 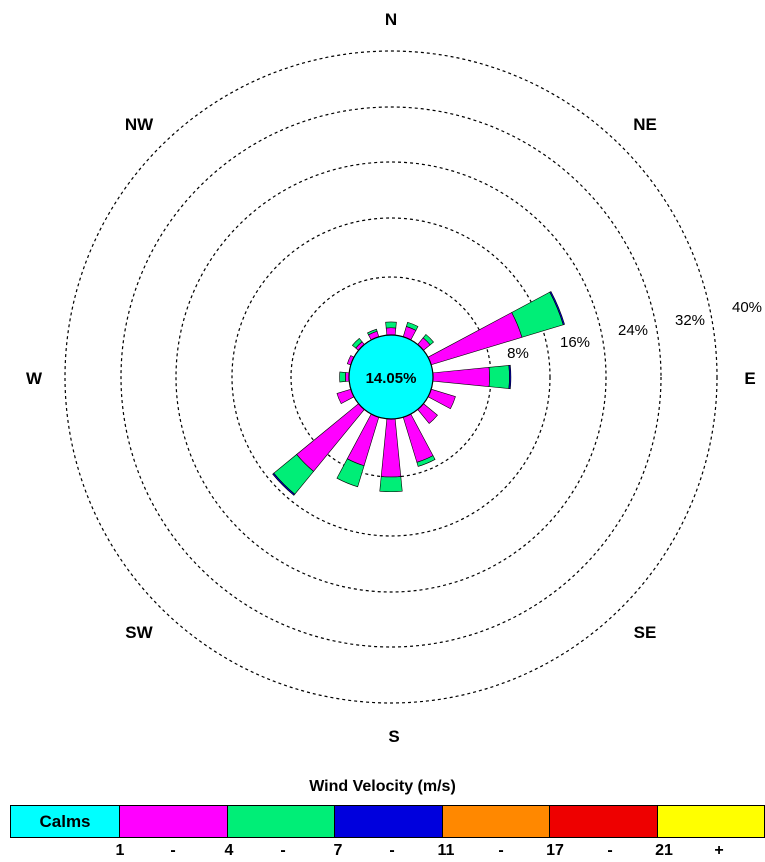 I want to click on legend-tick-2: -, so click(x=173, y=850).